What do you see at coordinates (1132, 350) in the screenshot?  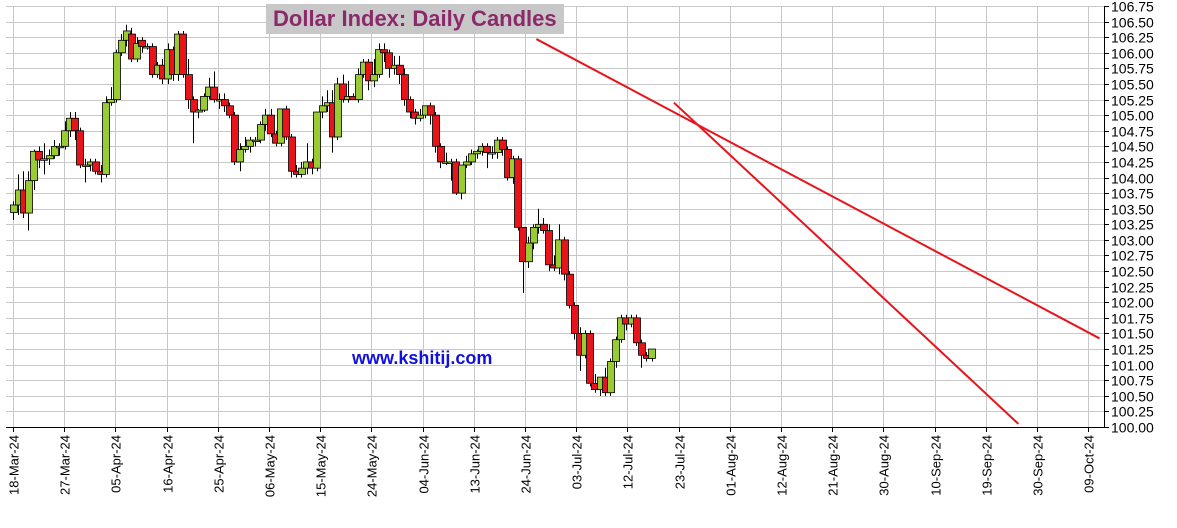 I see `y-tick-label: 101.25` at bounding box center [1132, 350].